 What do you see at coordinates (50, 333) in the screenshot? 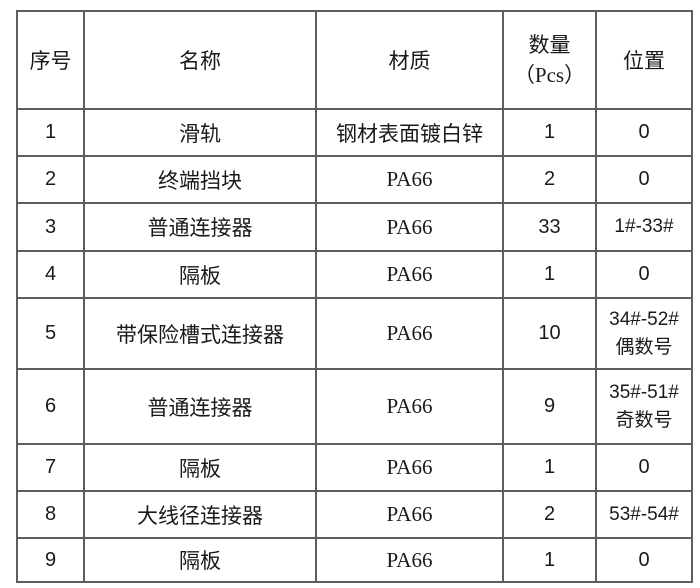
I see `cell-index: 5` at bounding box center [50, 333].